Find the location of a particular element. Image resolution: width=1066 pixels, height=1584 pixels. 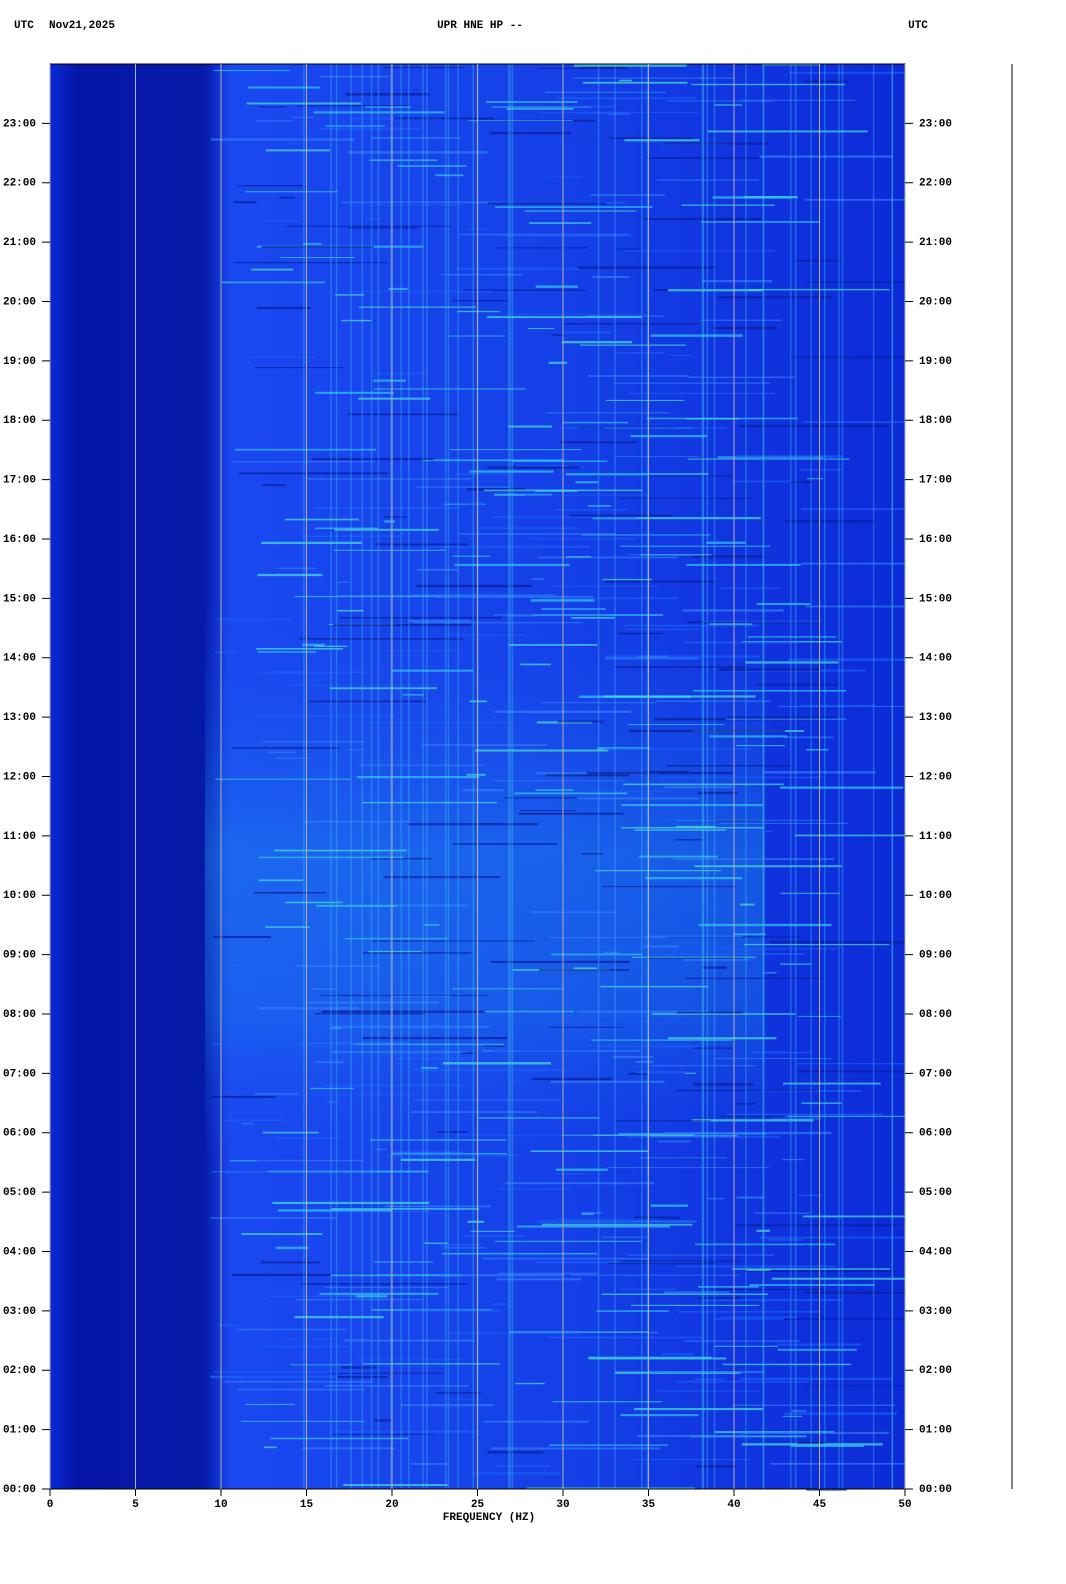

y-tick-label: 01:00 is located at coordinates (19, 1431).